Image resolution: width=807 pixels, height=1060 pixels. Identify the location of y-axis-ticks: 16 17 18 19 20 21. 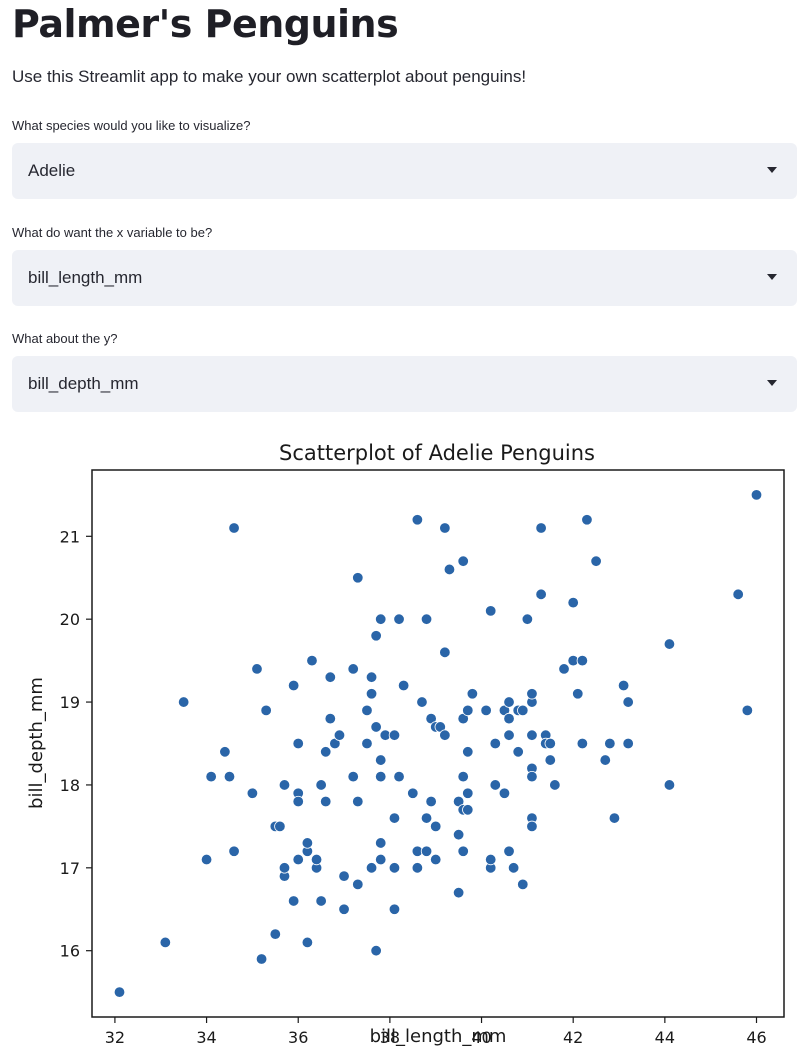
(76, 744).